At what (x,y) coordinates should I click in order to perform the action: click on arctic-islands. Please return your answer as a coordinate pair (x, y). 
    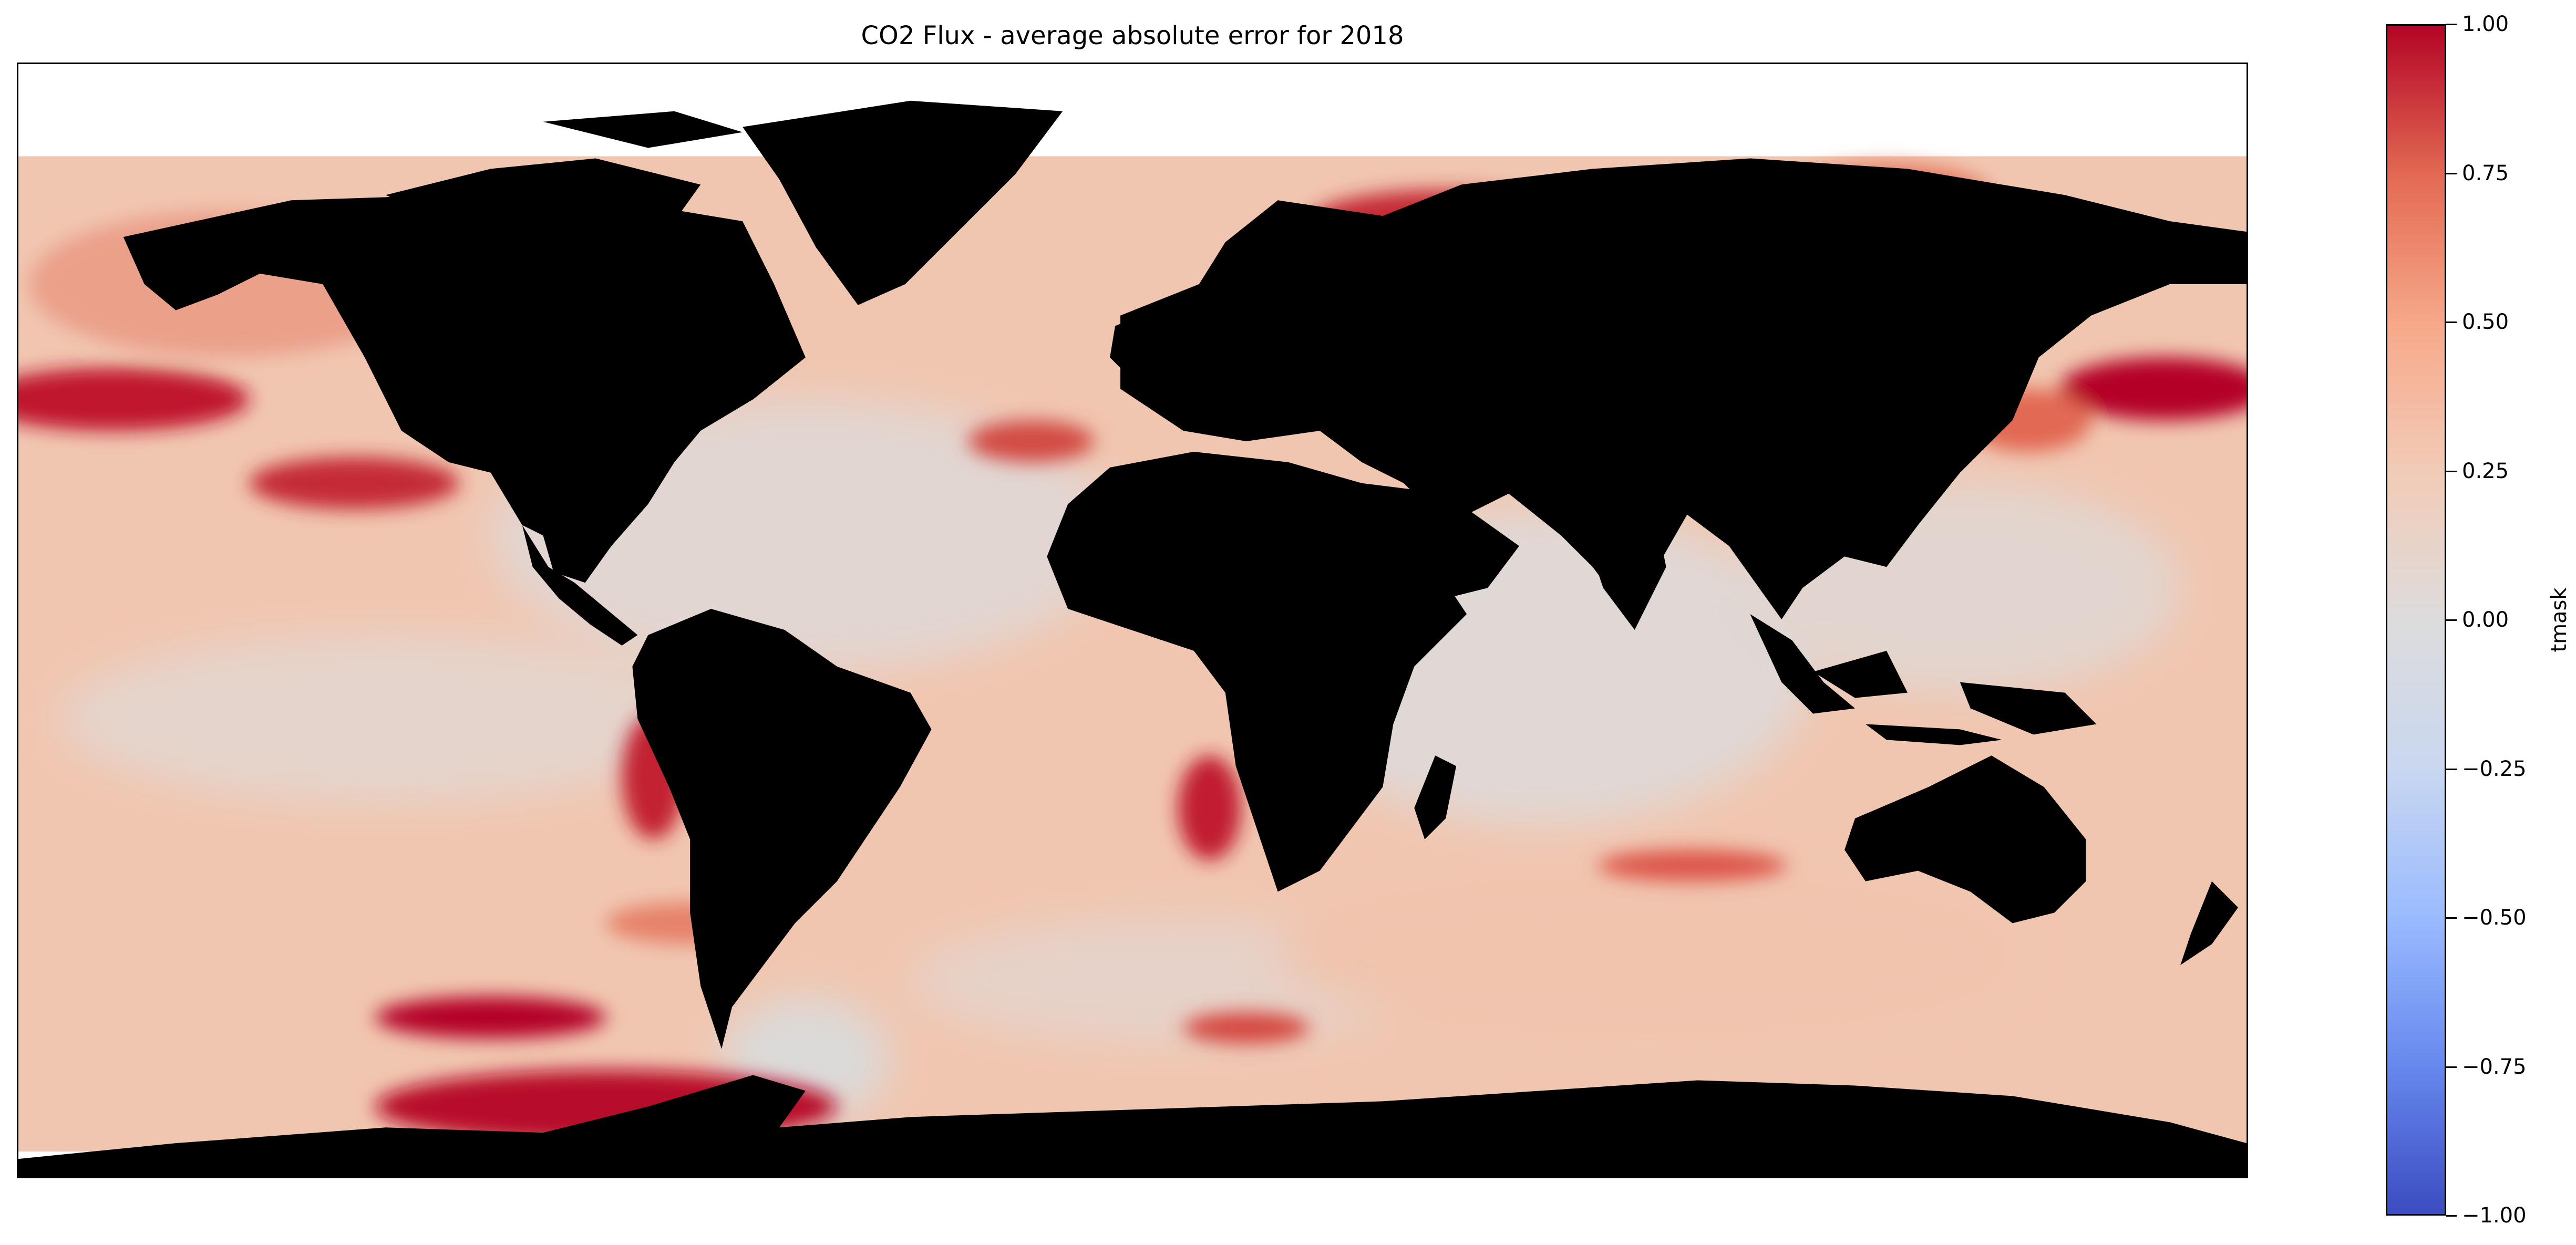
    Looking at the image, I should click on (564, 171).